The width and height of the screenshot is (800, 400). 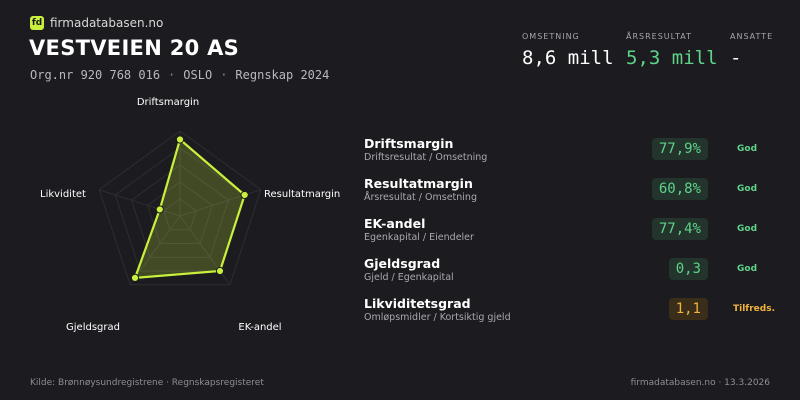 What do you see at coordinates (95, 75) in the screenshot?
I see `org-number: Org.nr 920 768 016` at bounding box center [95, 75].